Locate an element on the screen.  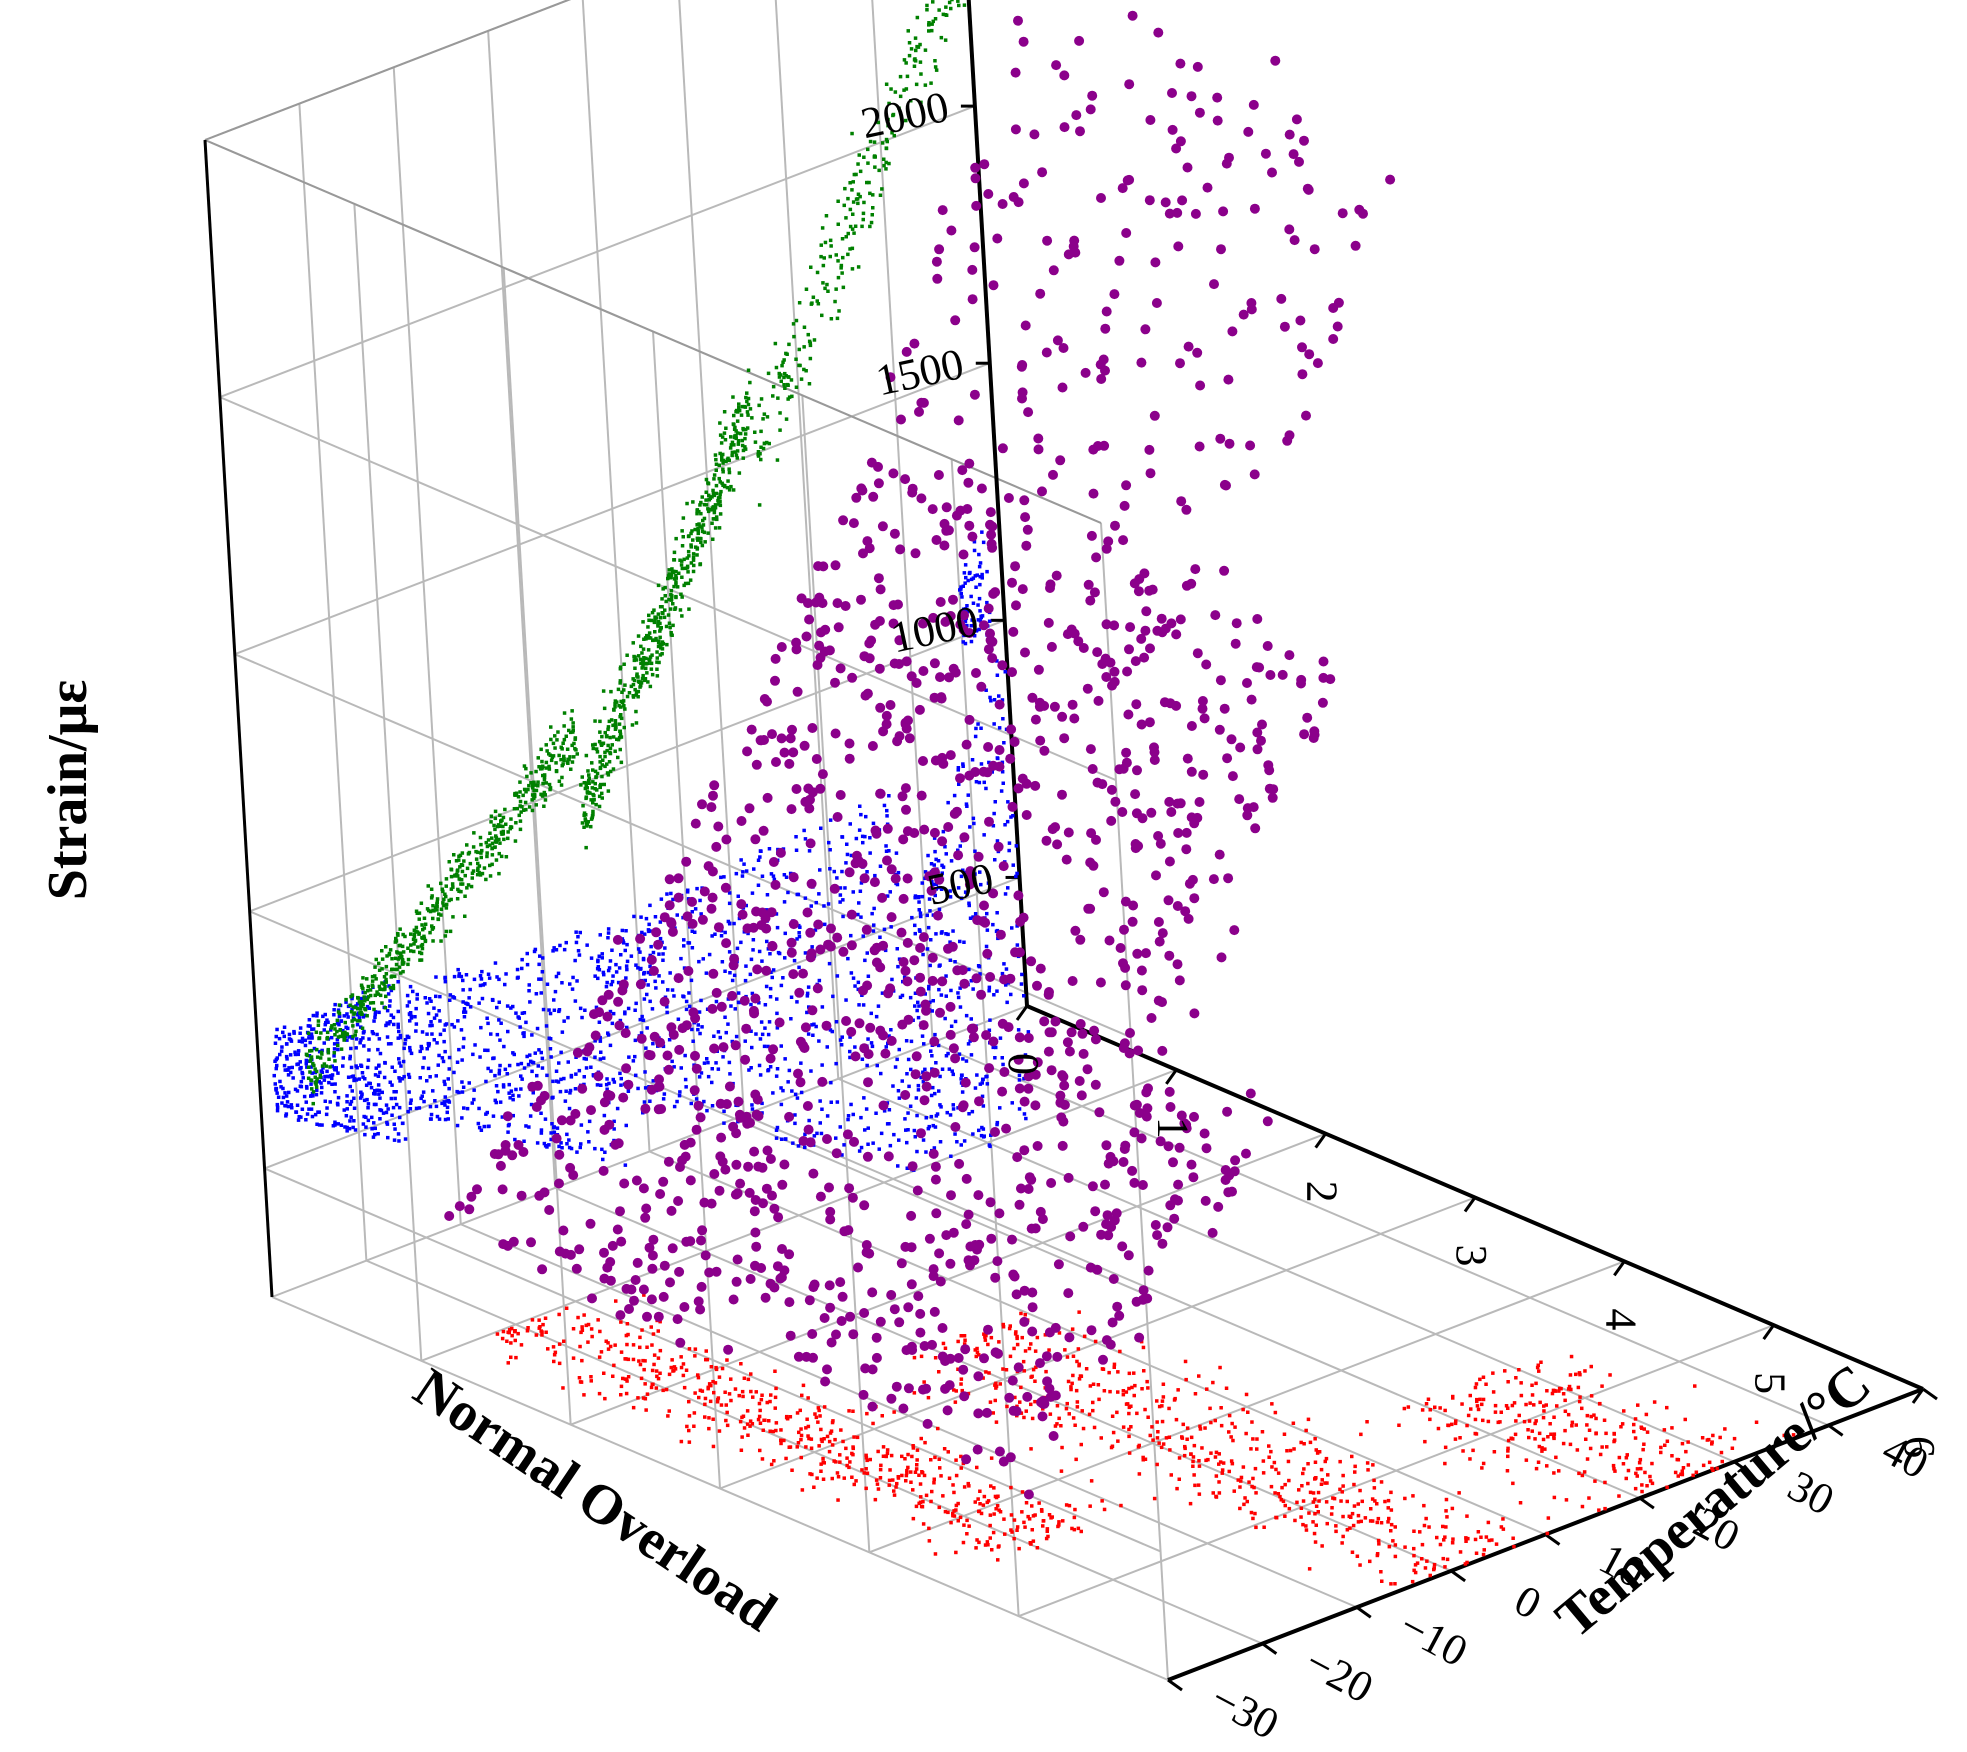
left-wall-gridline is located at coordinates (668, 589).